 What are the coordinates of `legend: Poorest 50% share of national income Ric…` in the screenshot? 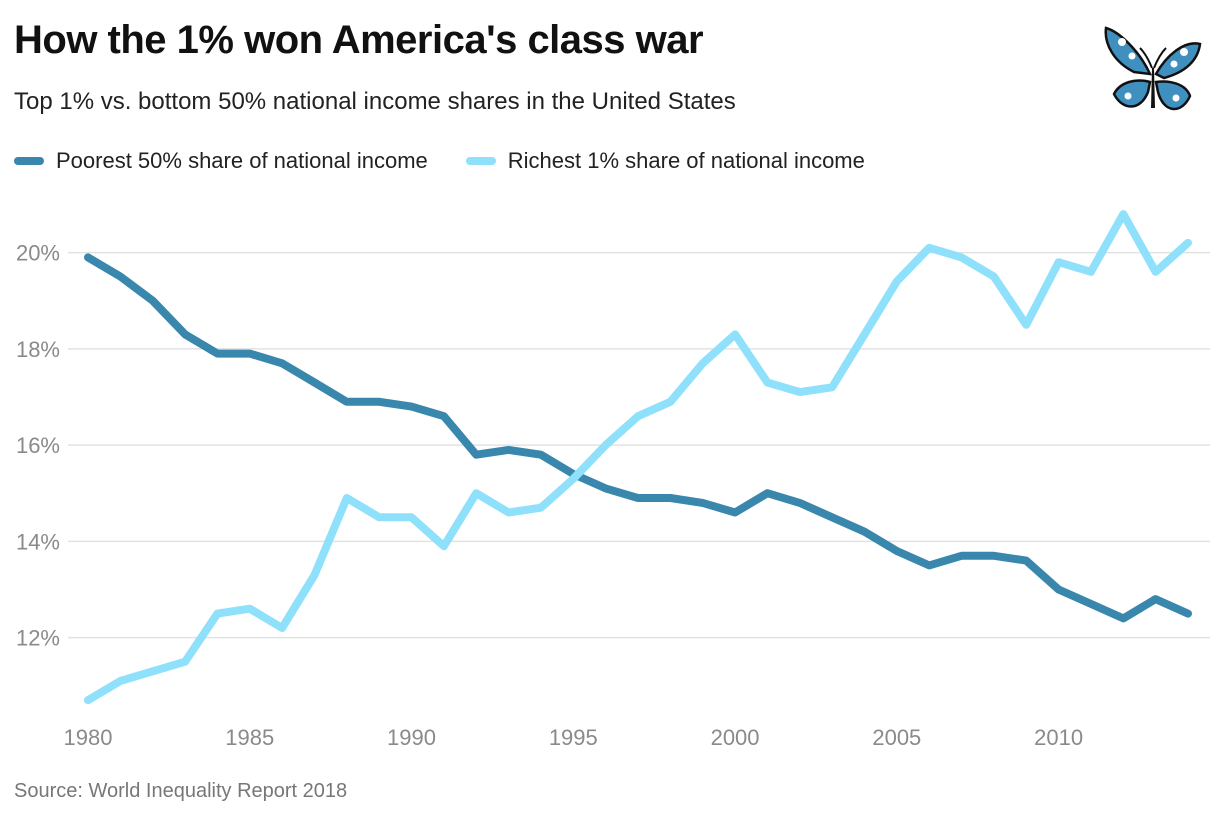 It's located at (458, 161).